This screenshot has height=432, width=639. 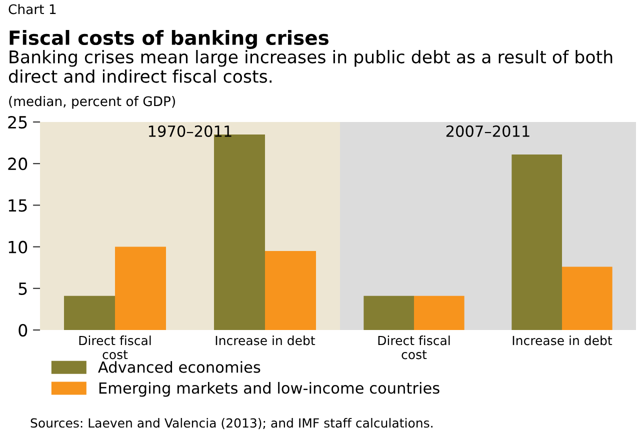 What do you see at coordinates (32, 9) in the screenshot?
I see `caption: Chart 1` at bounding box center [32, 9].